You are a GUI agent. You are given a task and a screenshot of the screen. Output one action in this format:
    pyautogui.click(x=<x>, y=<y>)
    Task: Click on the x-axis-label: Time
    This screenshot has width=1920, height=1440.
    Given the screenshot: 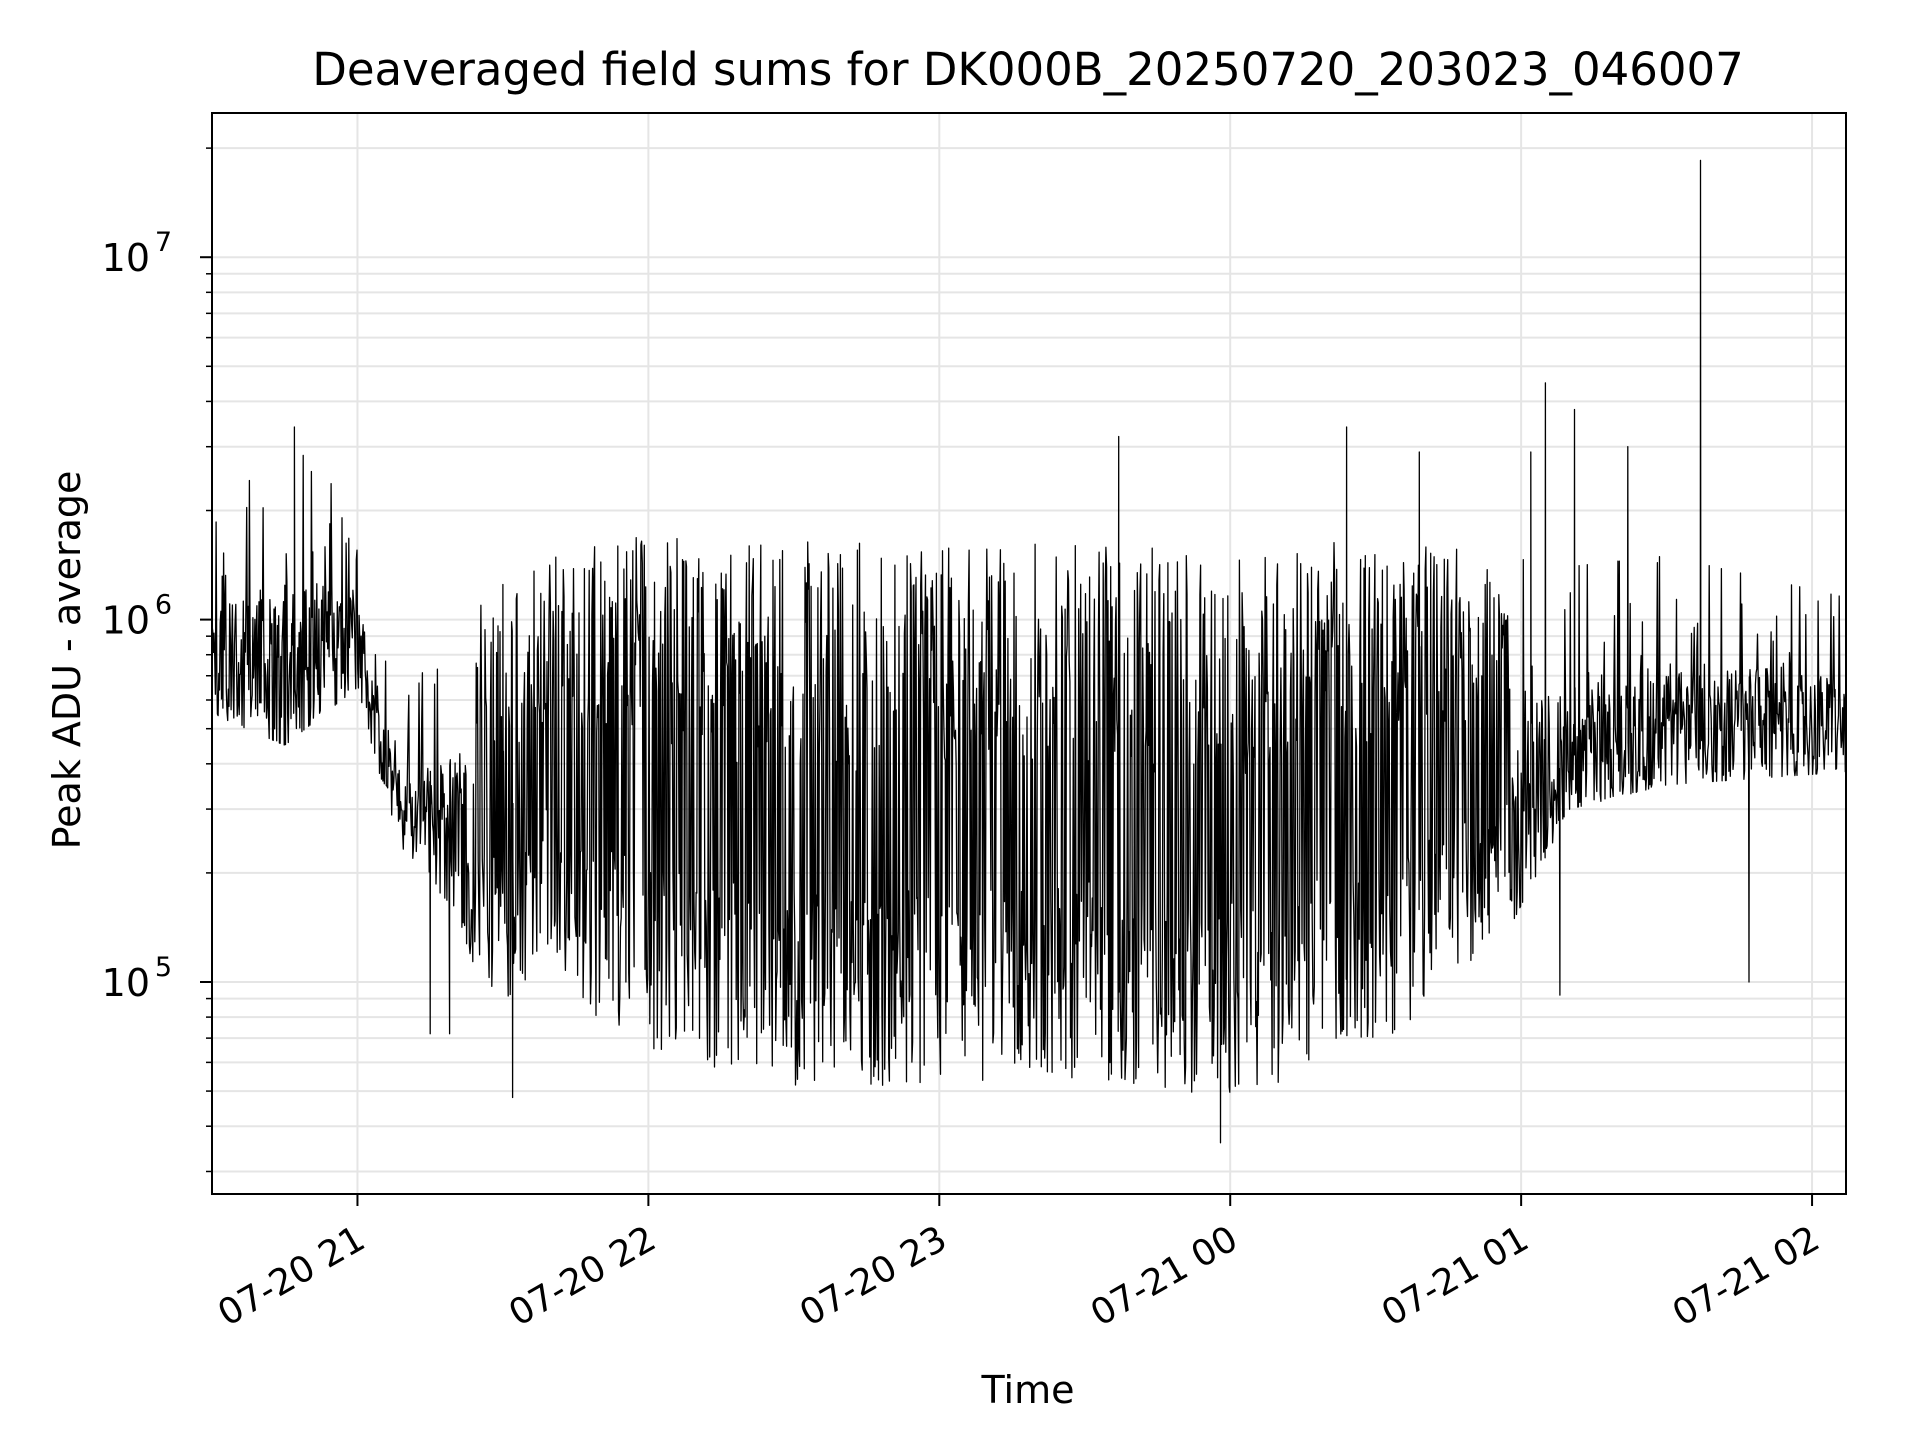 What is the action you would take?
    pyautogui.click(x=1028, y=1390)
    